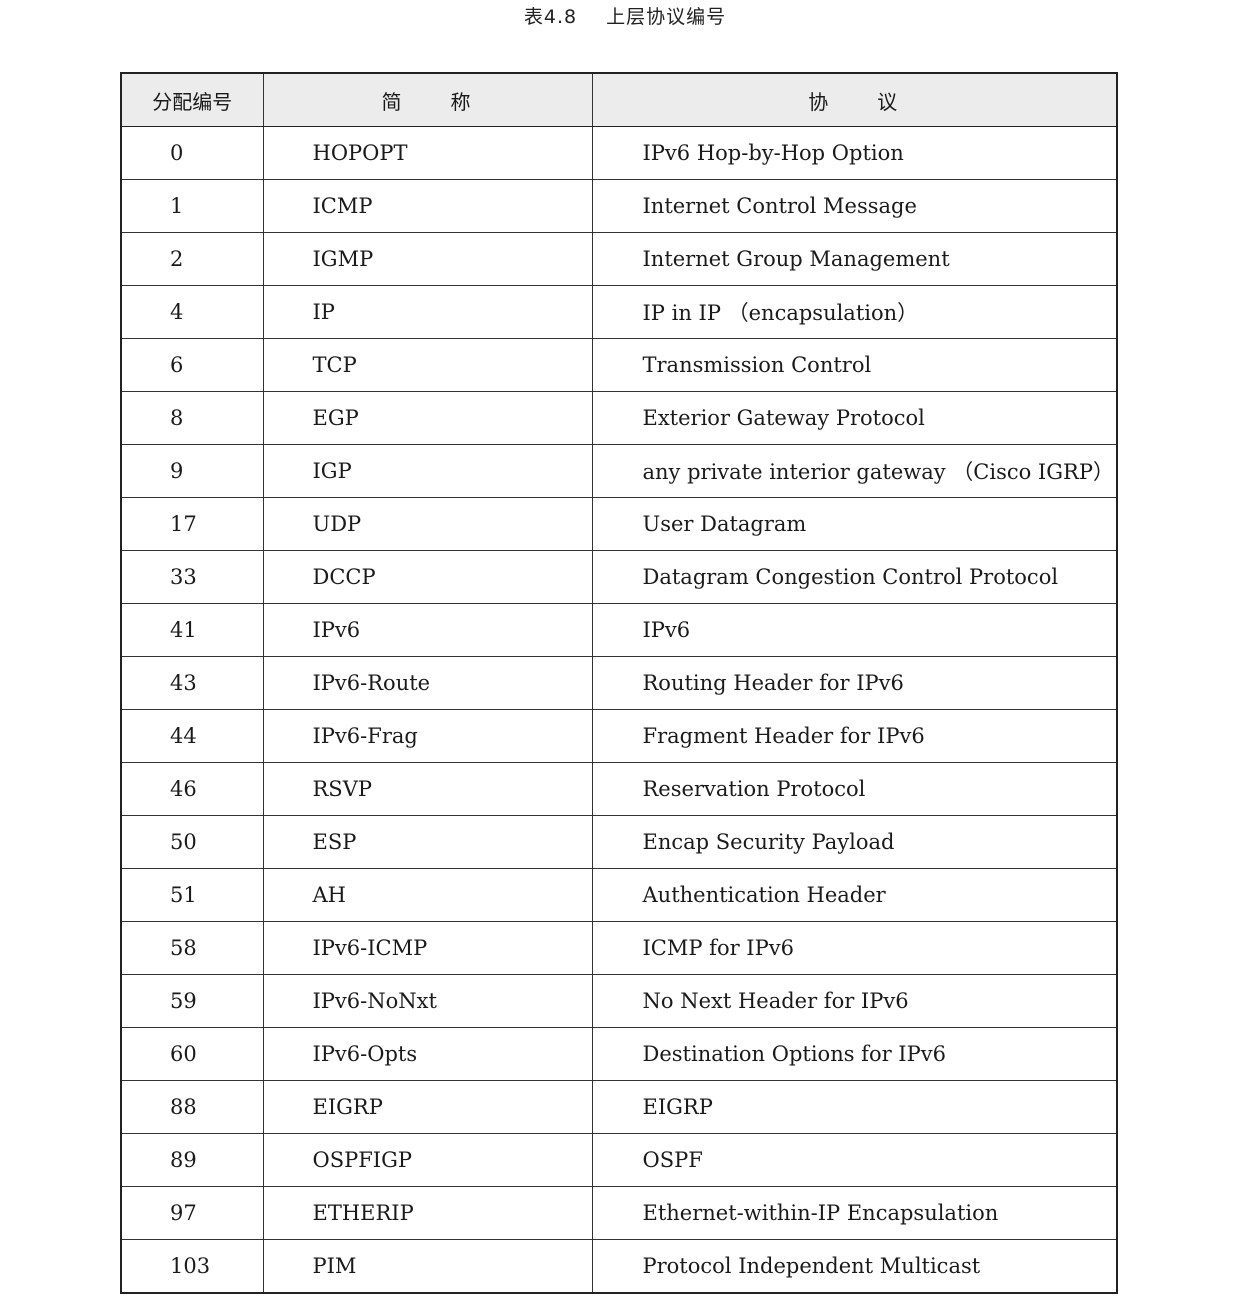  I want to click on table-row: 103 PIM Protocol Independent Multicast, so click(619, 1266).